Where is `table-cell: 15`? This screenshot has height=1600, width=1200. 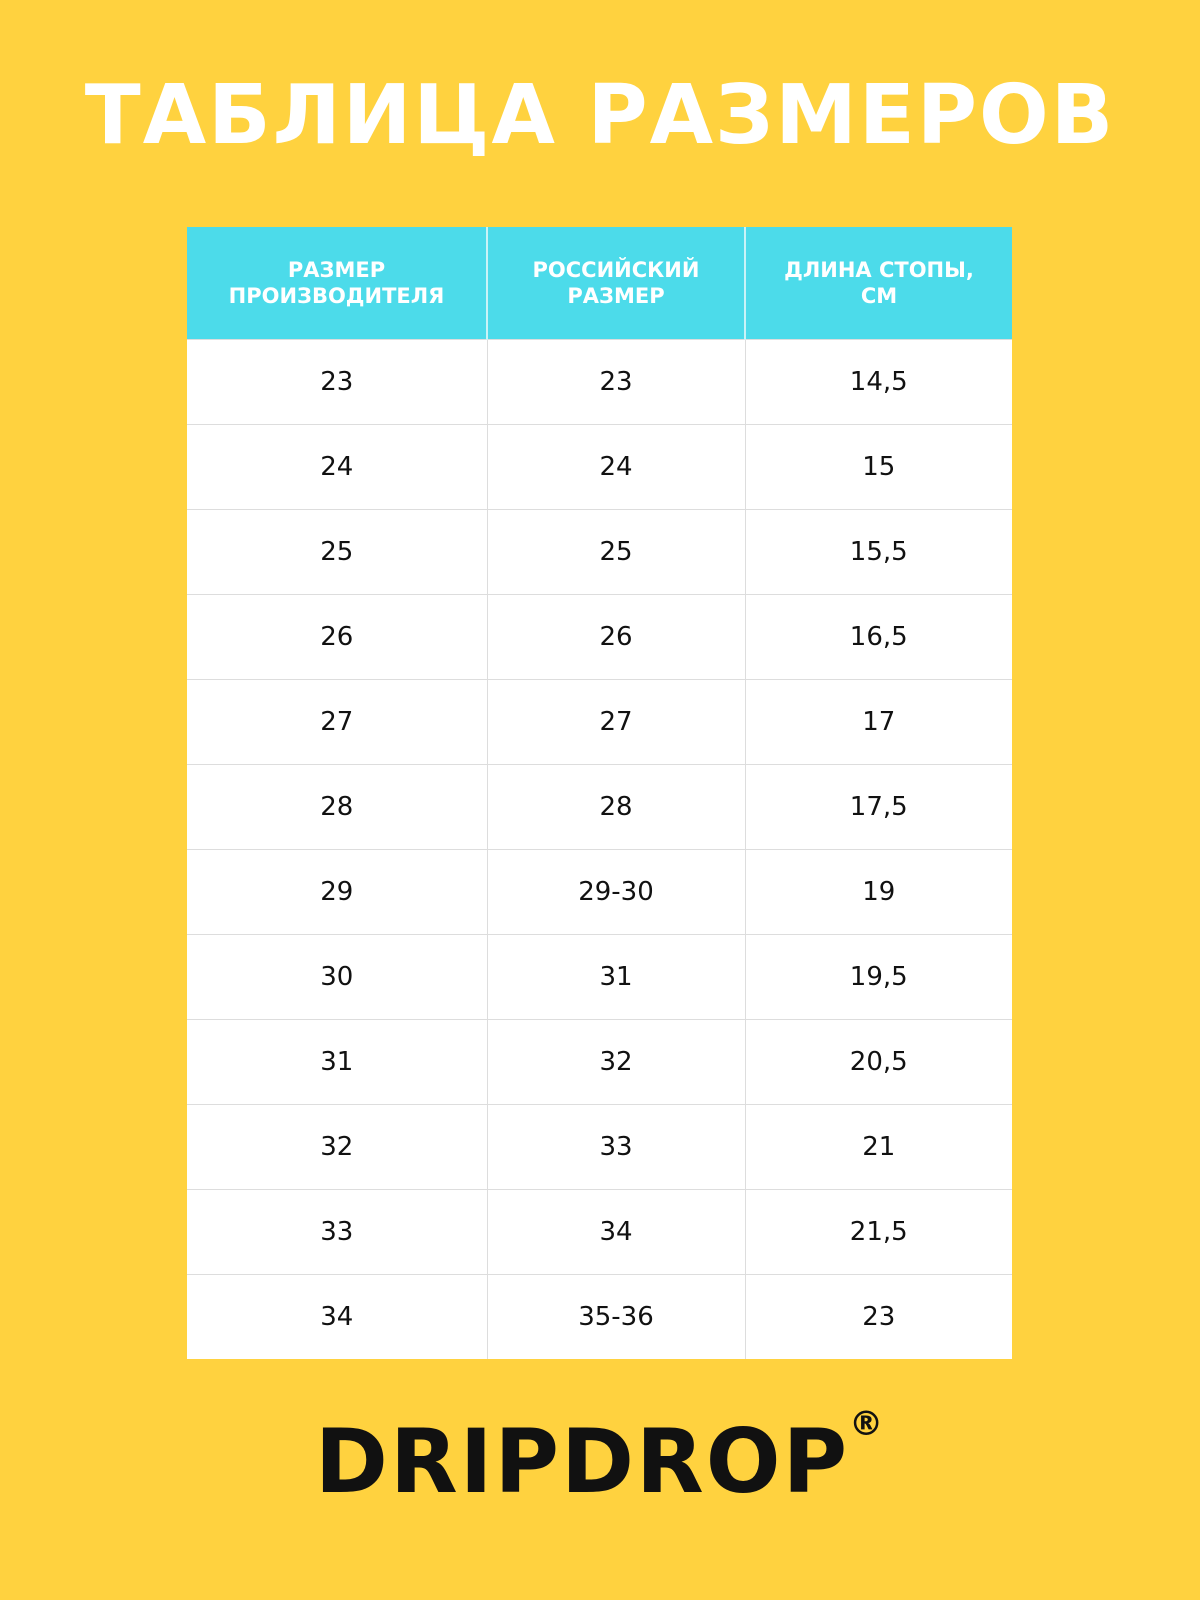 table-cell: 15 is located at coordinates (878, 467).